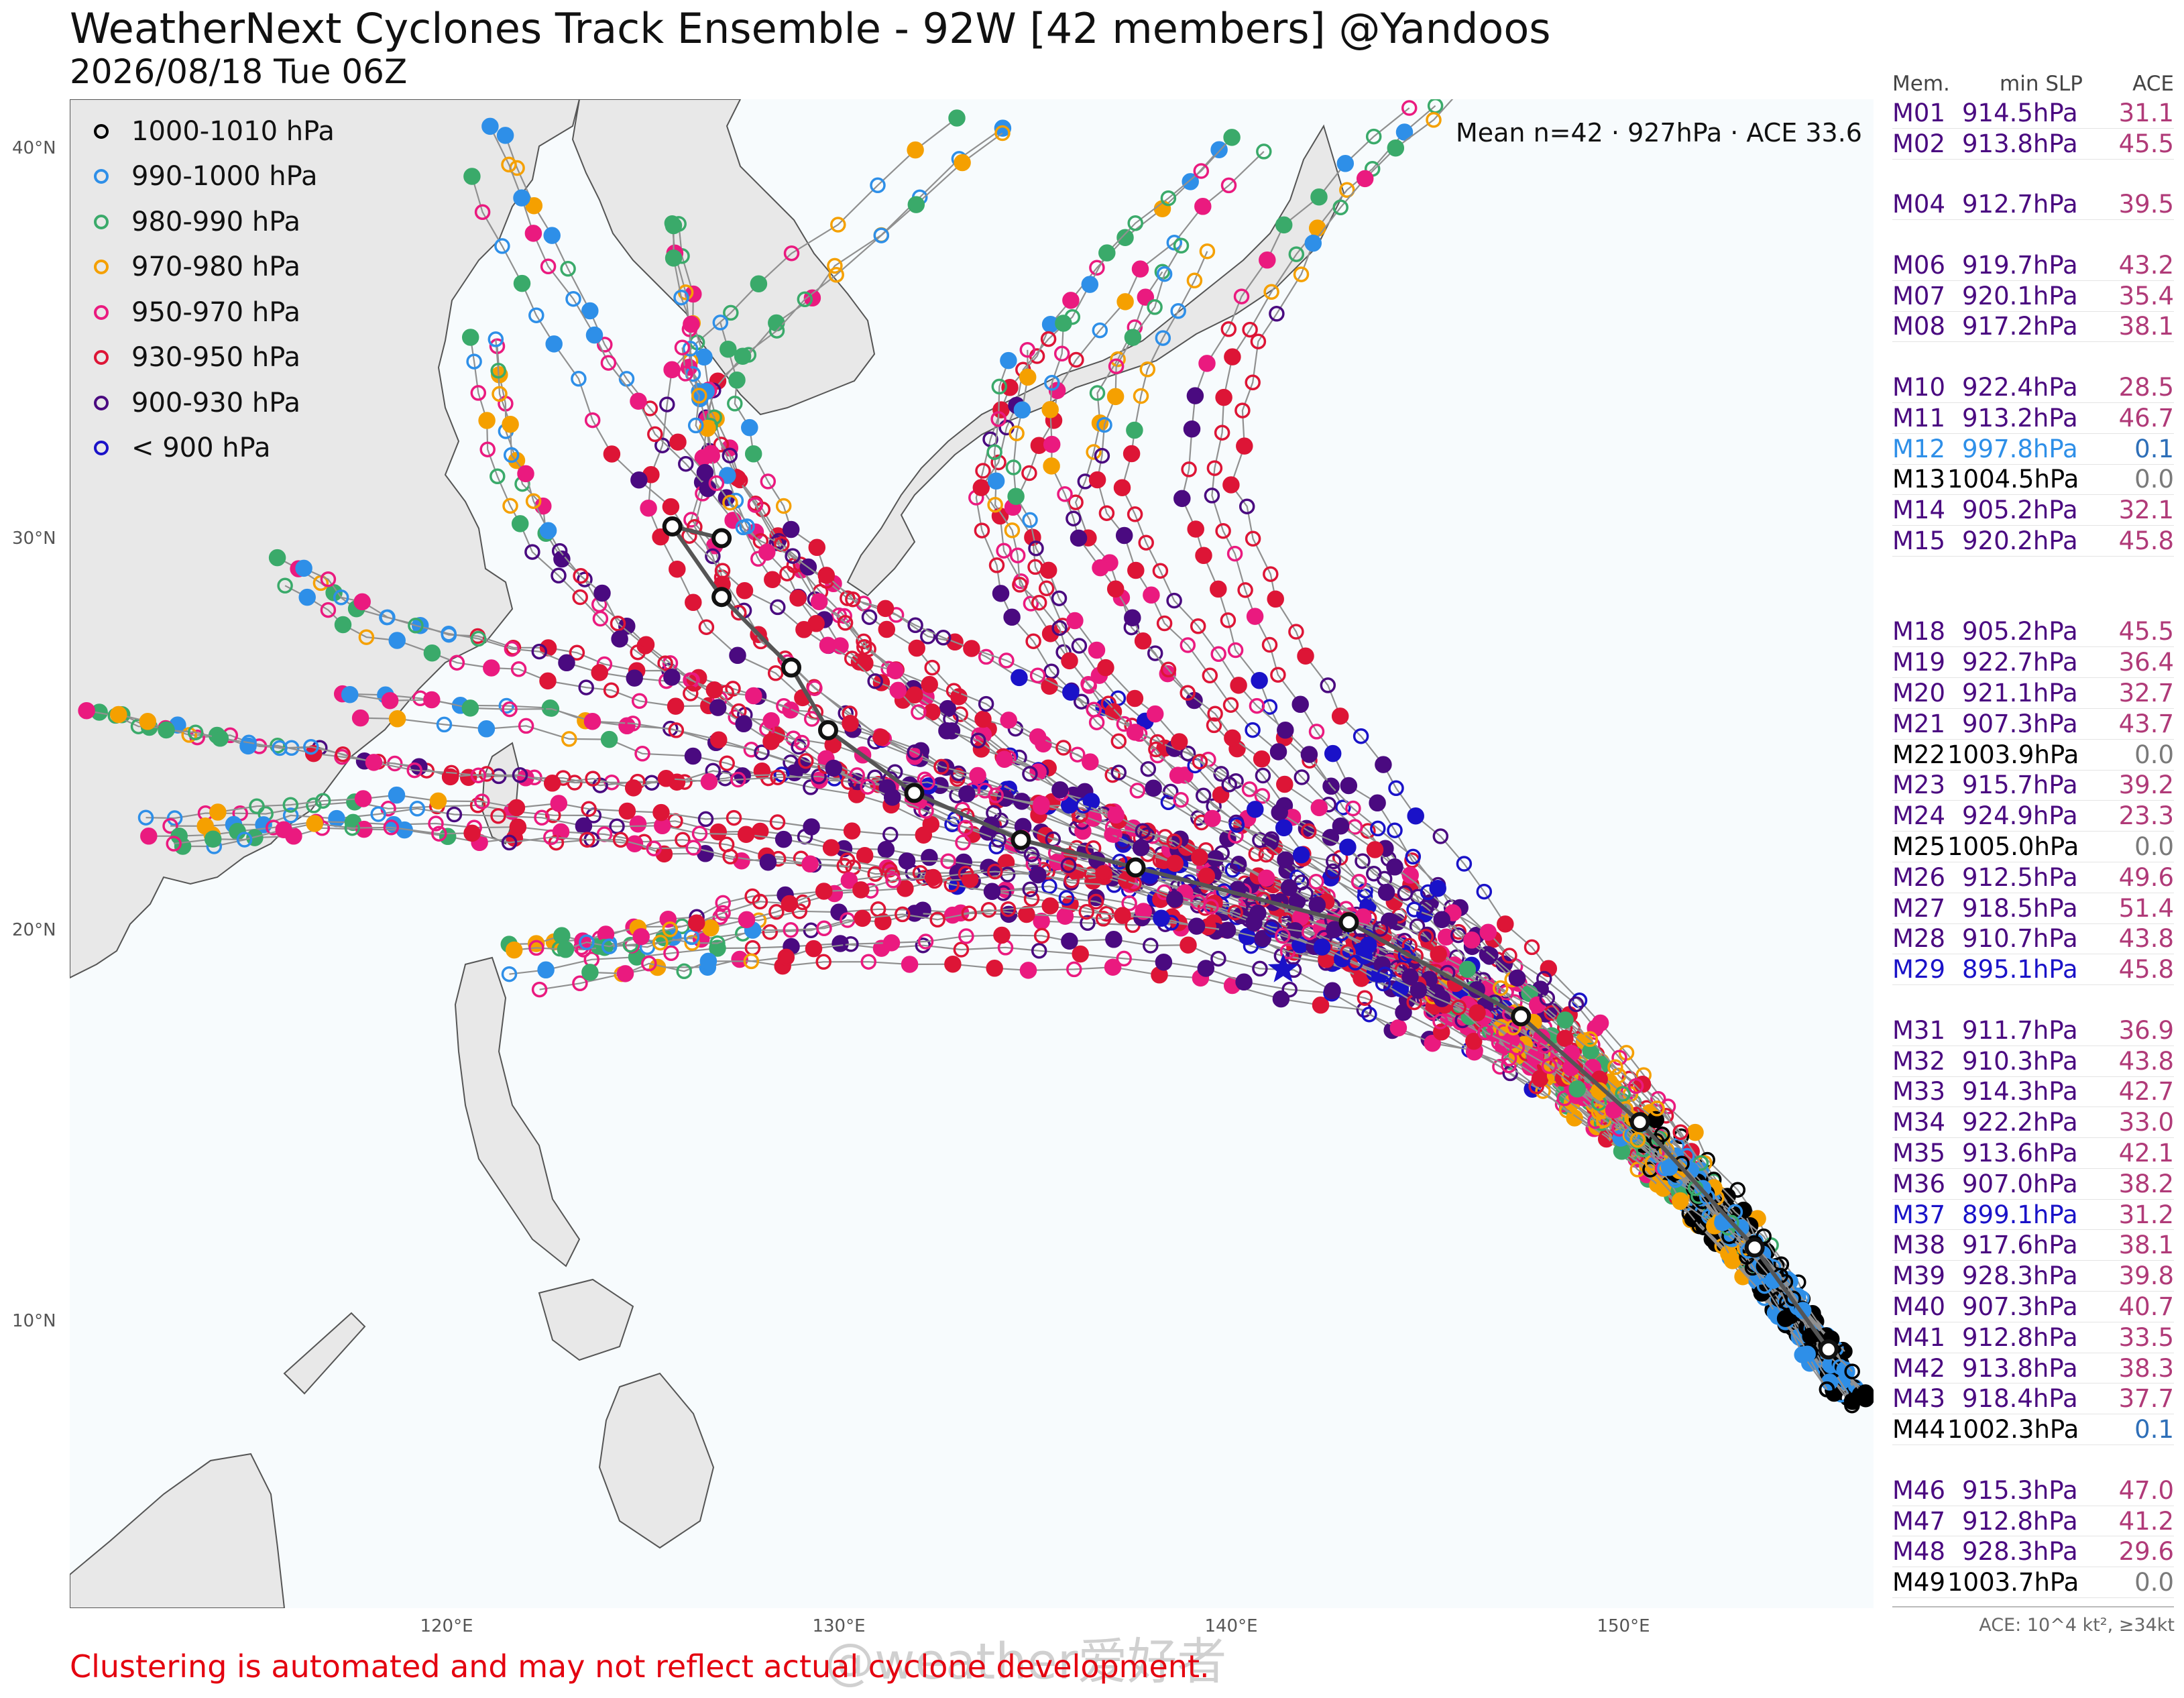 The width and height of the screenshot is (2184, 1698). What do you see at coordinates (2033, 939) in the screenshot?
I see `member-row: M28 910.7hPa 43.8` at bounding box center [2033, 939].